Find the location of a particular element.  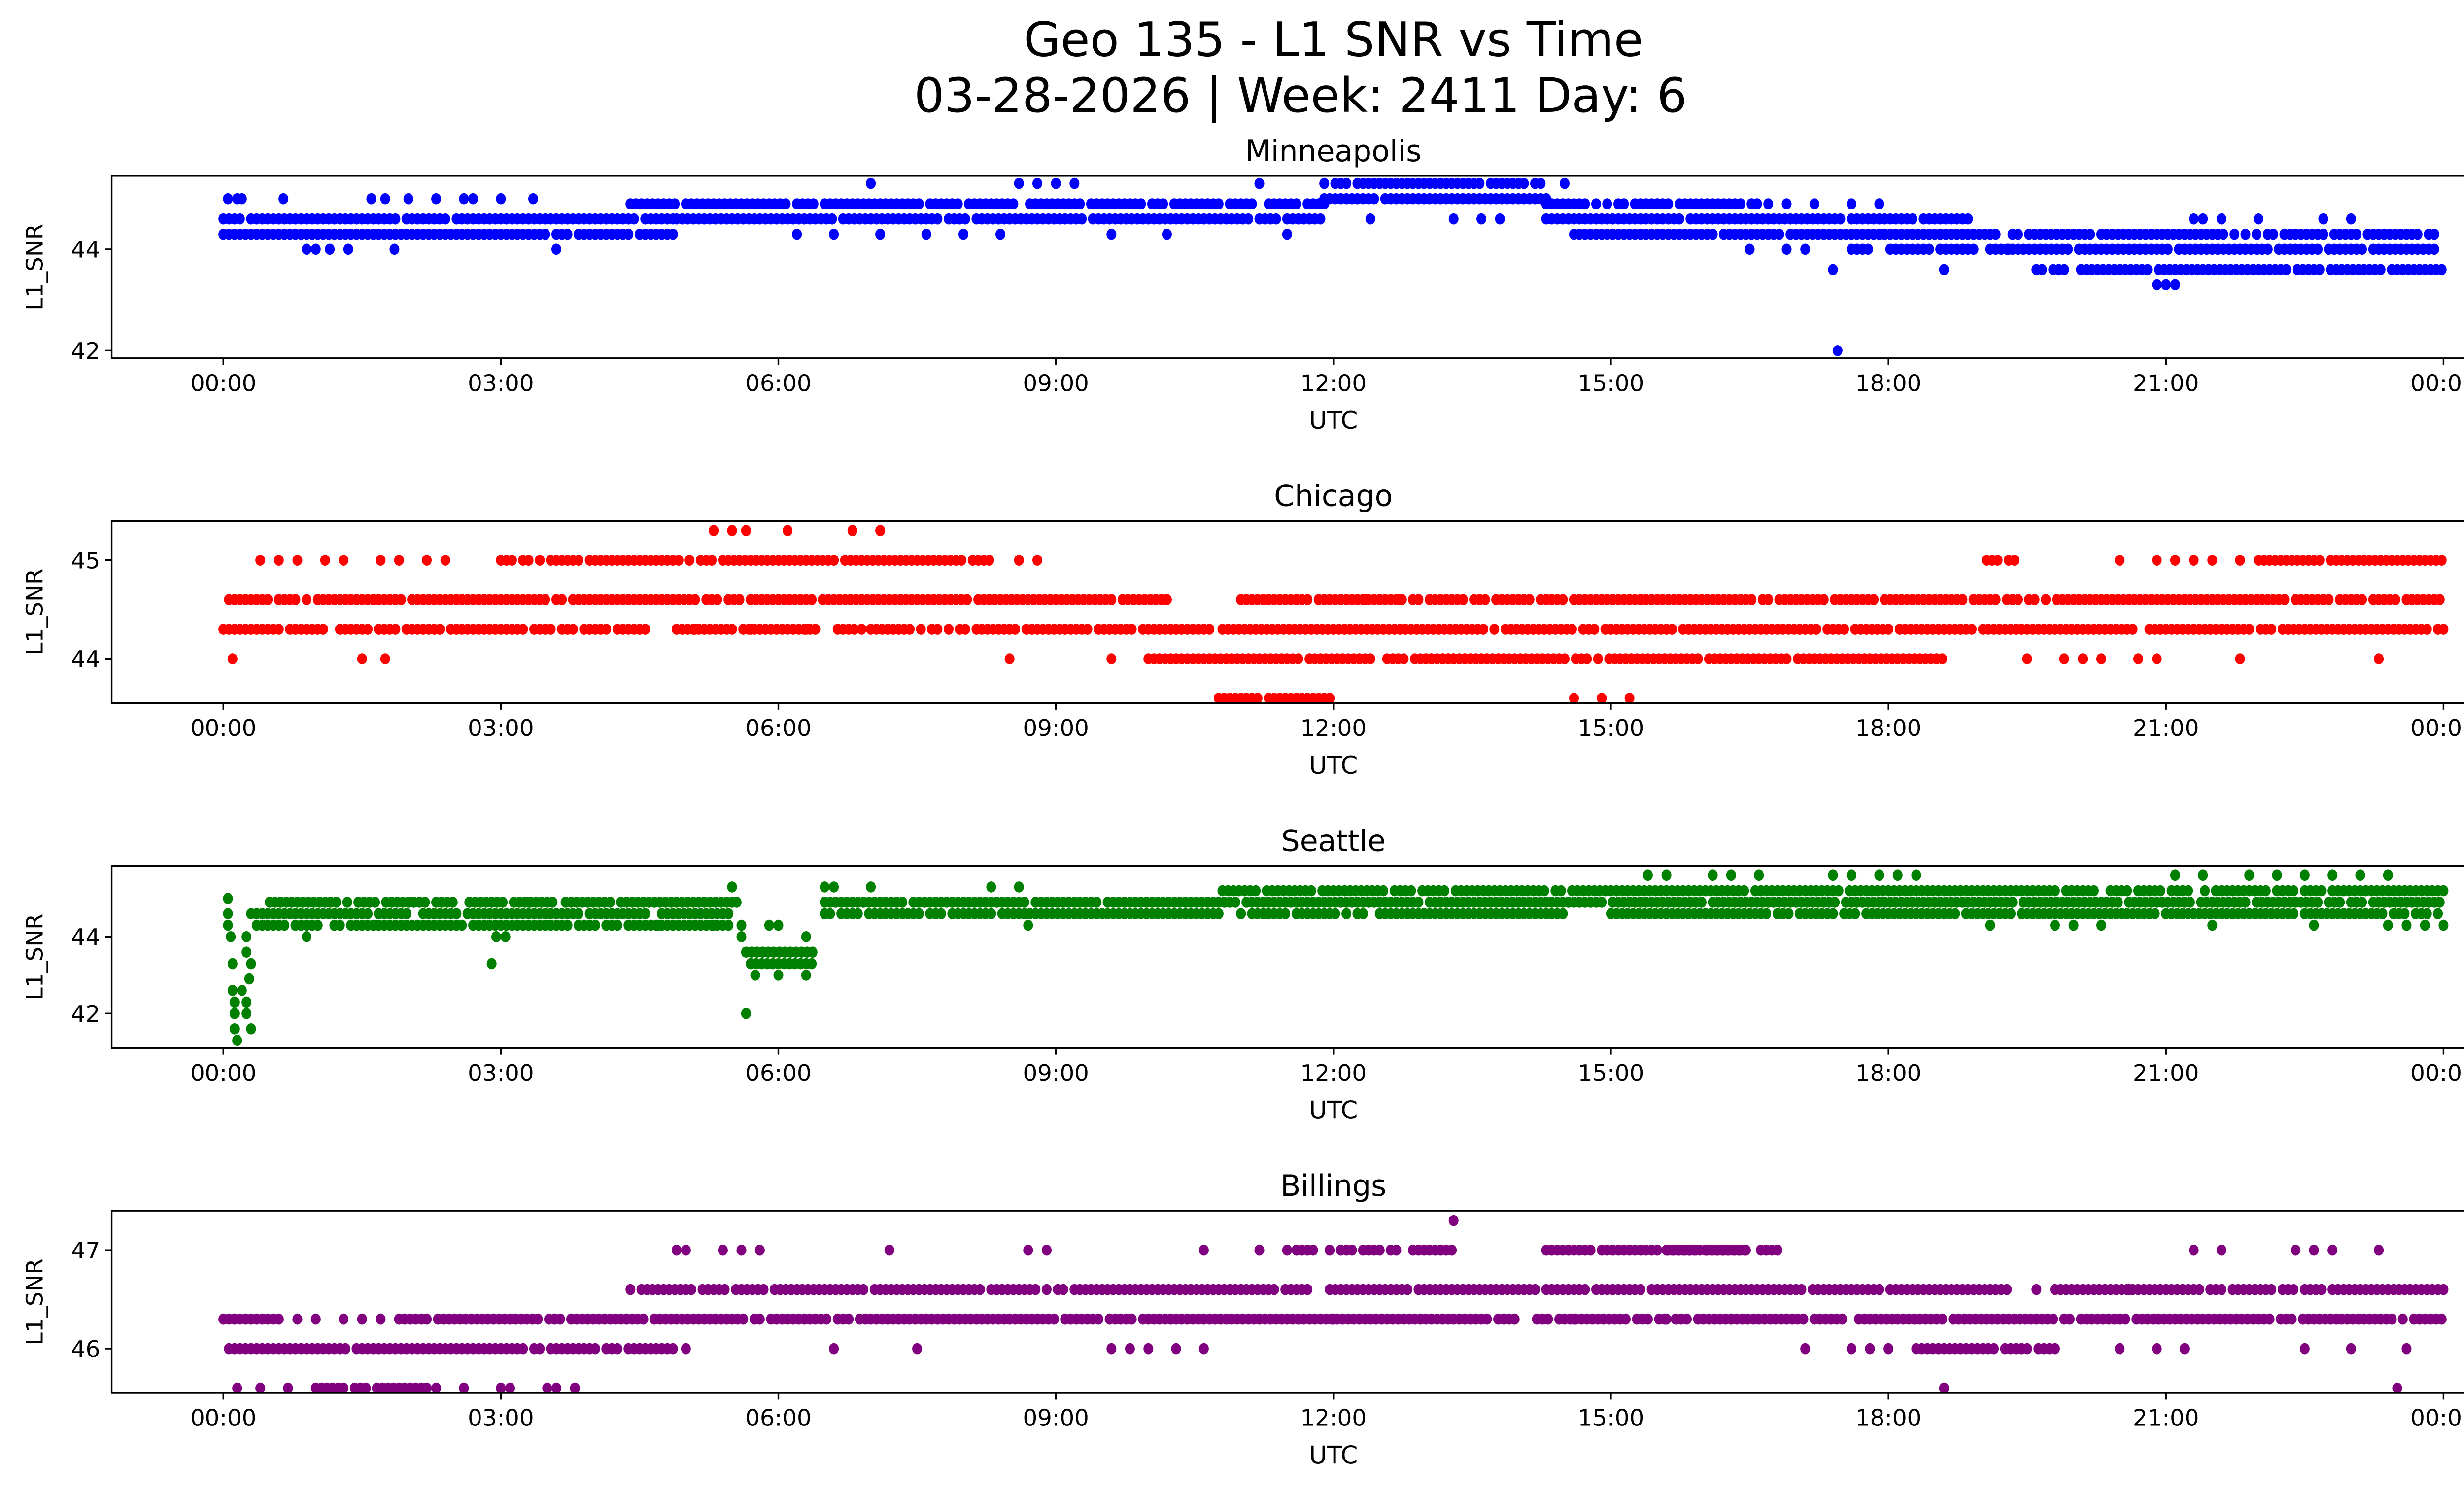

x-tick-label: 09:00 is located at coordinates (1056, 1418).